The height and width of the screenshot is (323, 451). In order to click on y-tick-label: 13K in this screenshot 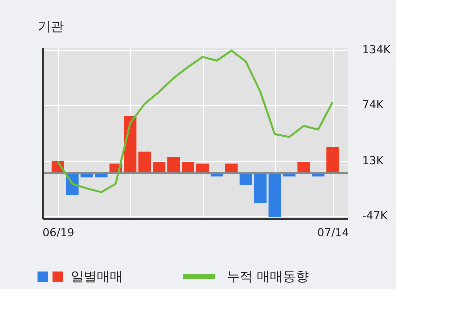, I will do `click(373, 161)`.